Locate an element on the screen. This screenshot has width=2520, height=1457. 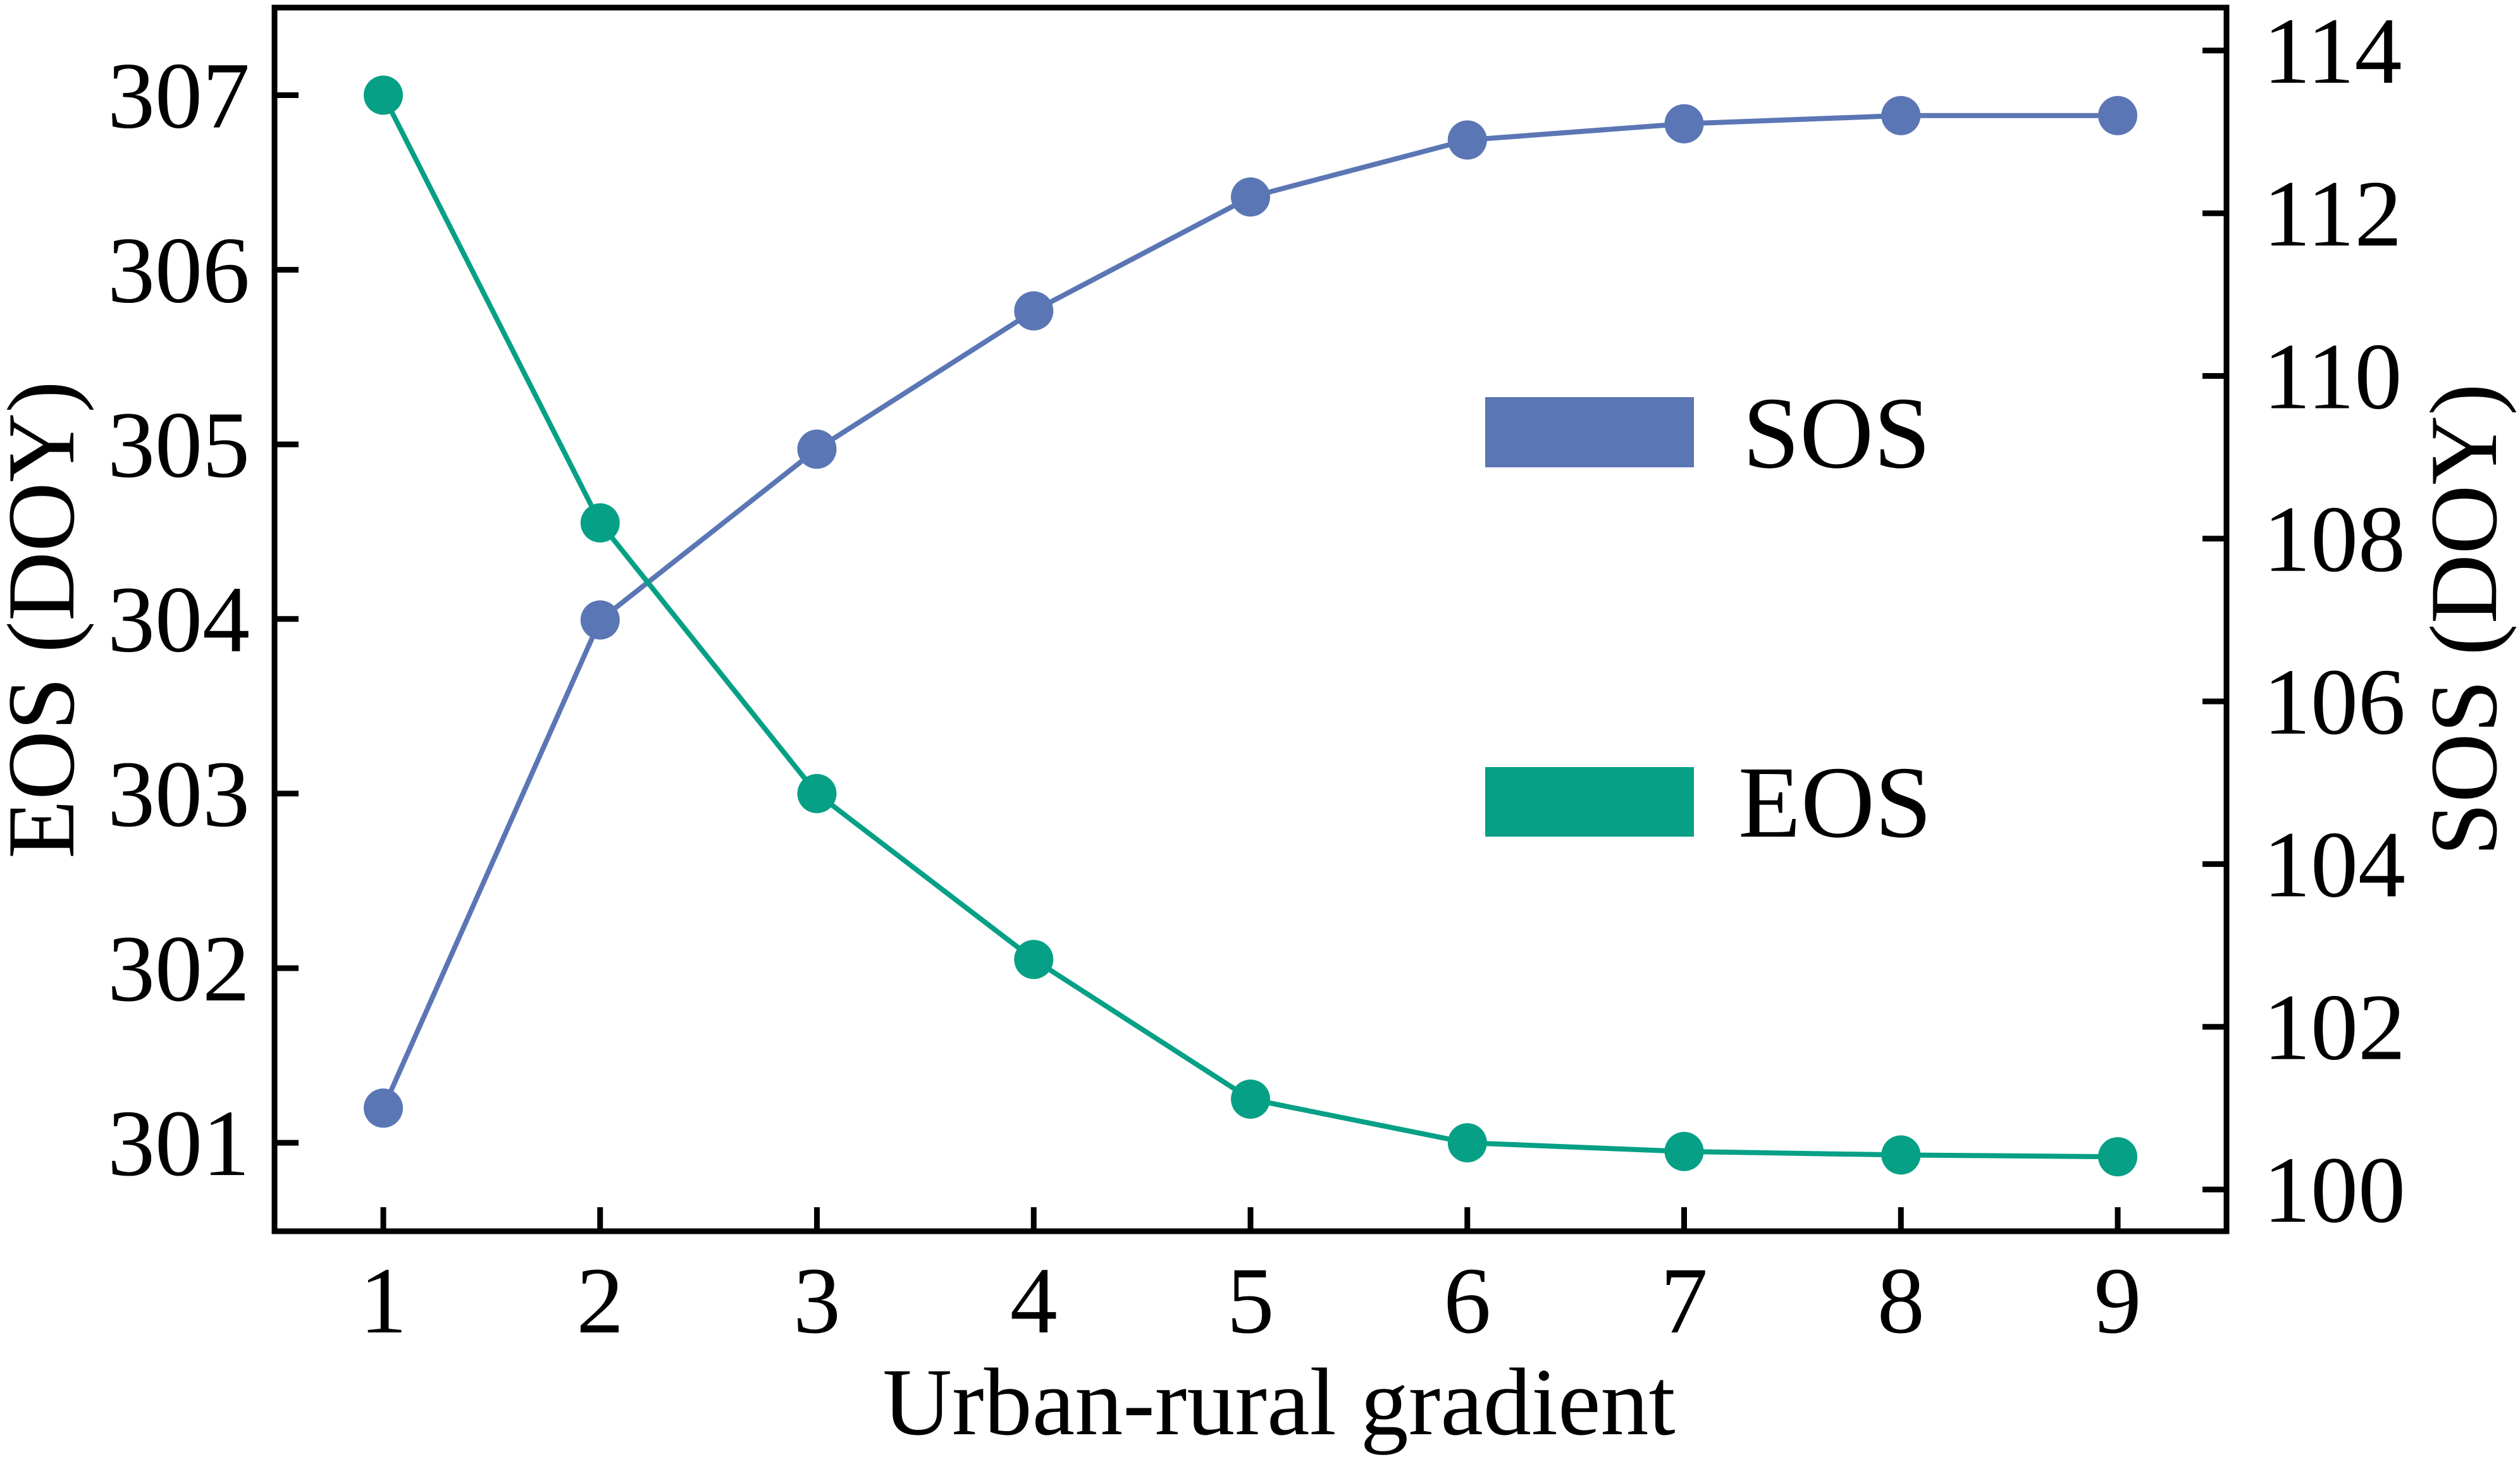
legend: SOS EOS is located at coordinates (1708, 618).